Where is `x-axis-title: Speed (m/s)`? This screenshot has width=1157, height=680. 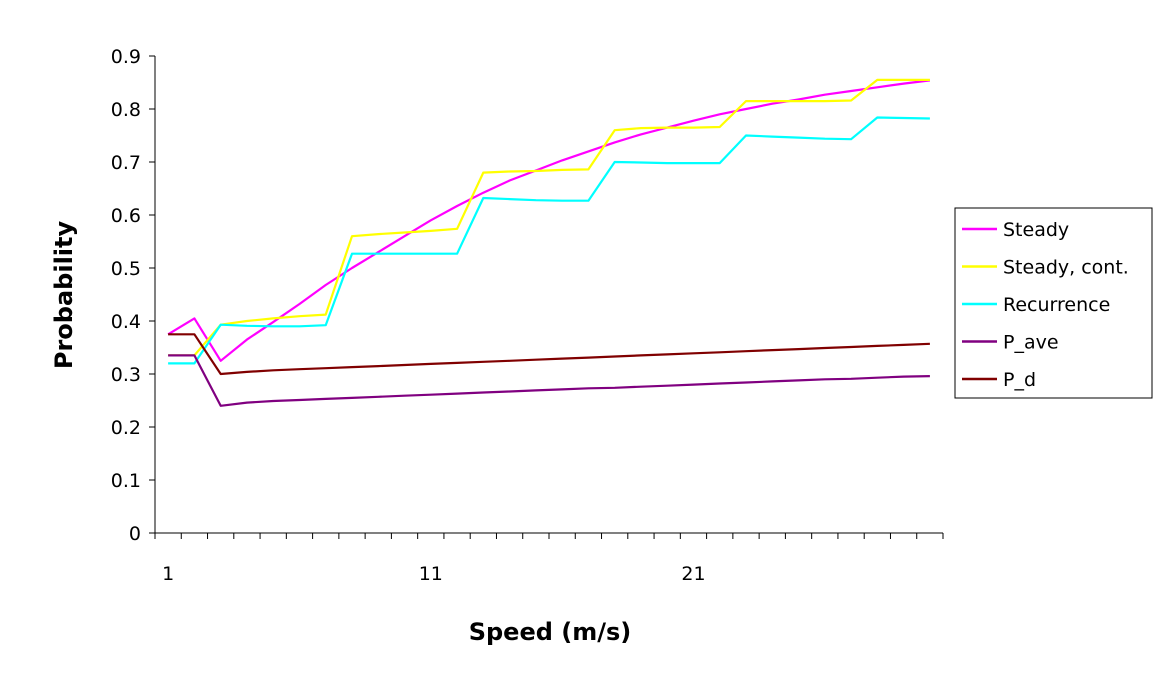
x-axis-title: Speed (m/s) is located at coordinates (550, 632).